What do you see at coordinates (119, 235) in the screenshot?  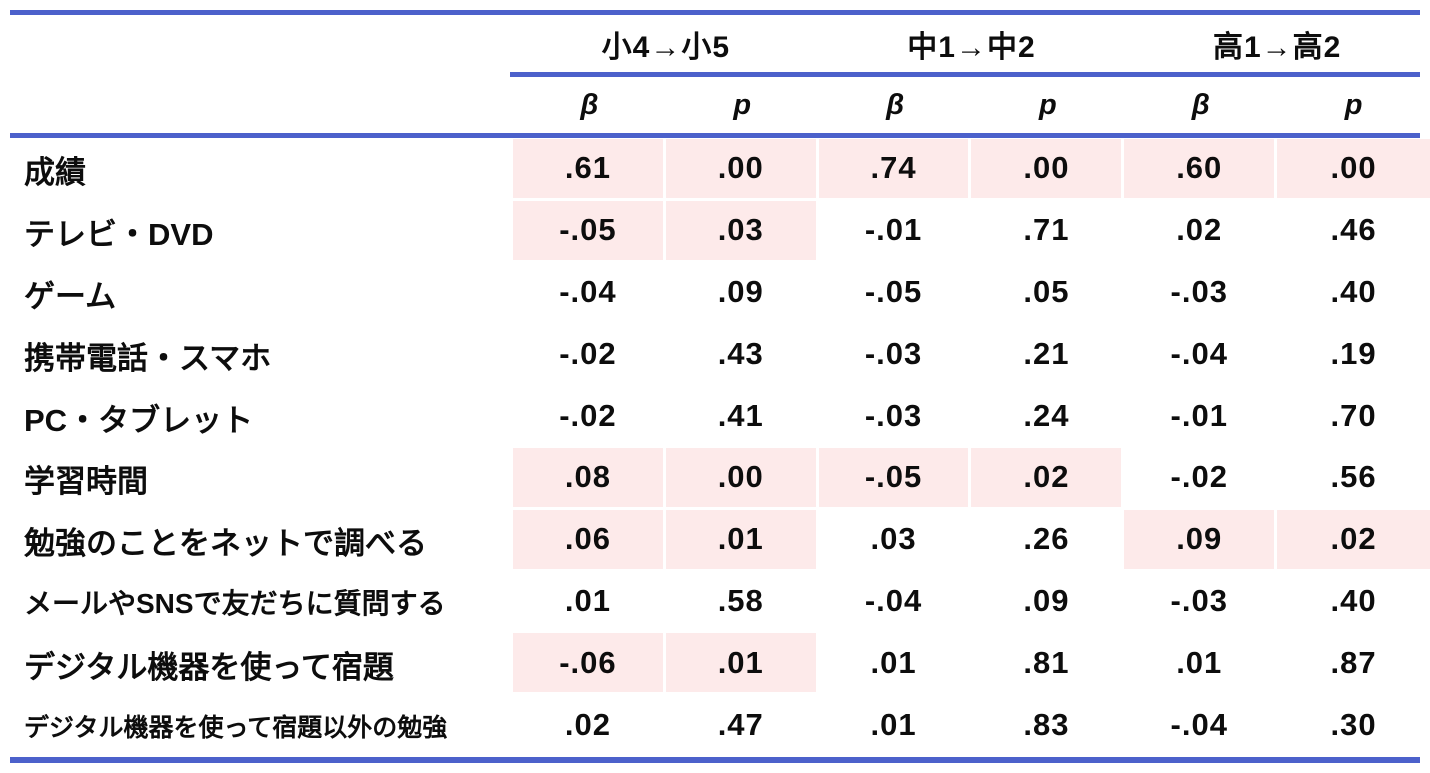 I see `row-label: テレビ・DVD` at bounding box center [119, 235].